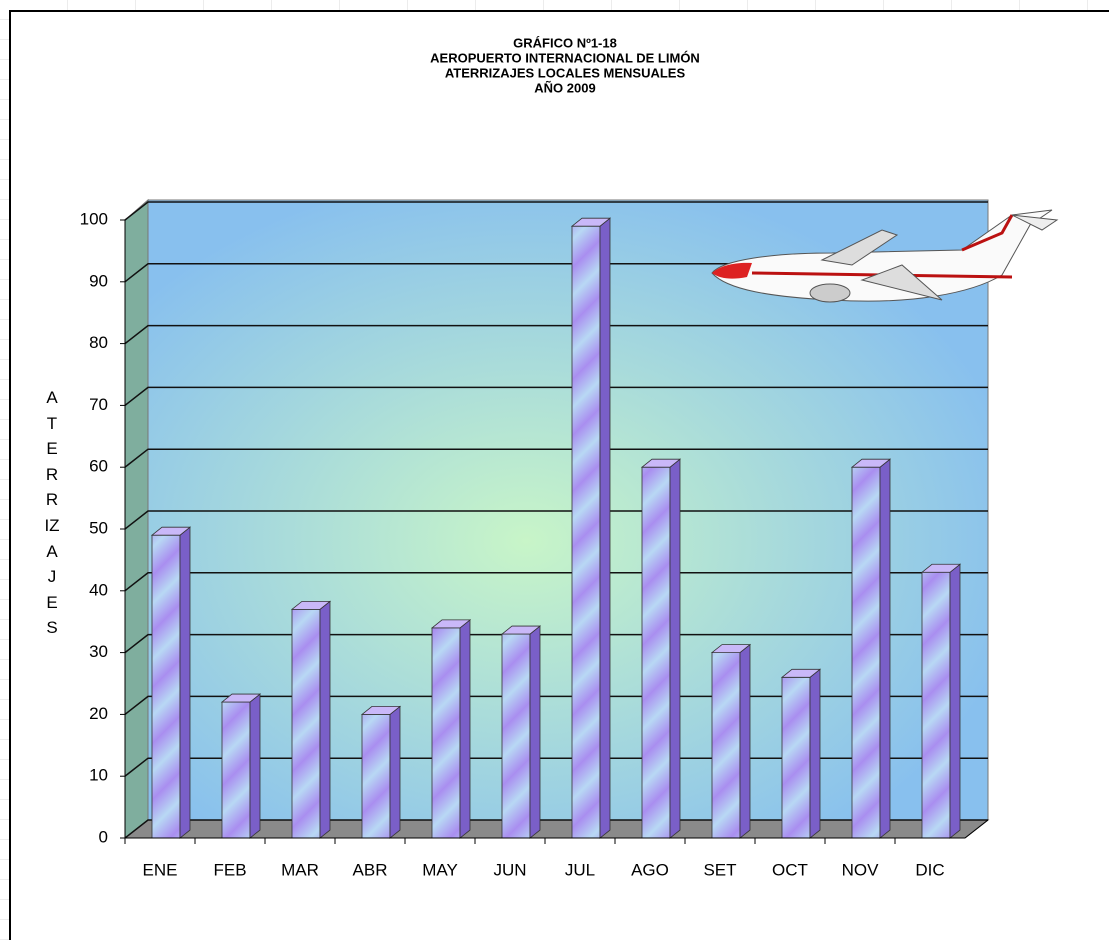 The height and width of the screenshot is (940, 1109). Describe the element at coordinates (565, 72) in the screenshot. I see `chart-title: ATERRIZAJES LOCALES MENSUALES` at that location.